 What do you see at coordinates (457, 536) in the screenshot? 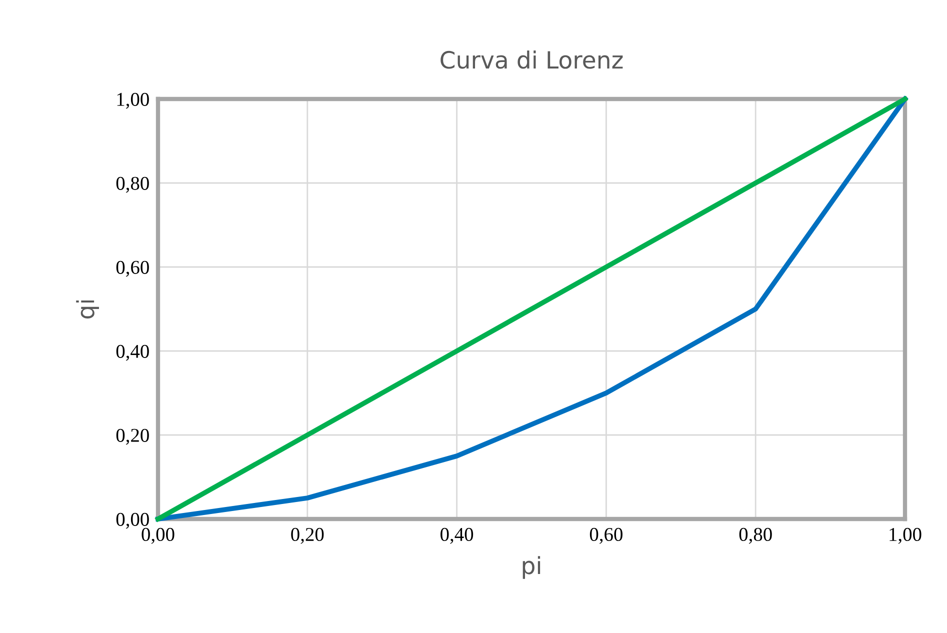
I see `x-tick-label: 0,40` at bounding box center [457, 536].